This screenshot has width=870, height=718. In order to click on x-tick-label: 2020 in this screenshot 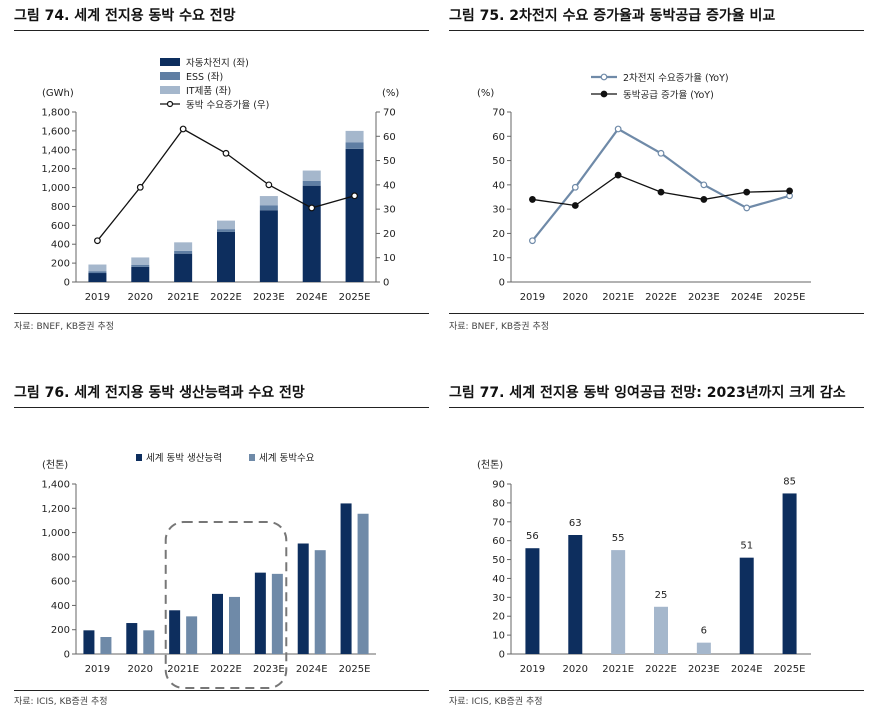, I will do `click(575, 669)`.